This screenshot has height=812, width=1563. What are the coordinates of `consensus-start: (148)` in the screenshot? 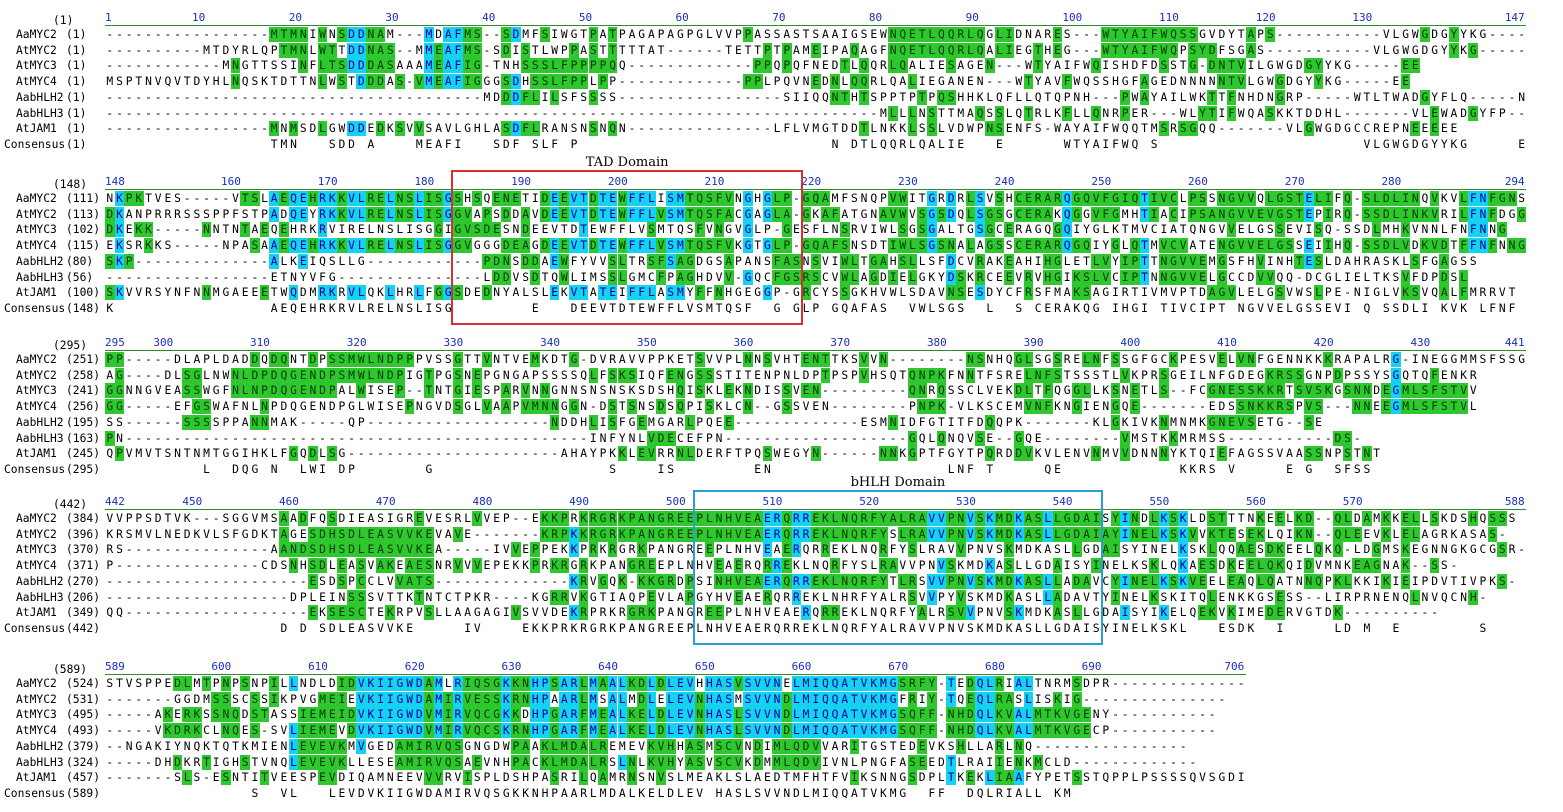 It's located at (83, 308).